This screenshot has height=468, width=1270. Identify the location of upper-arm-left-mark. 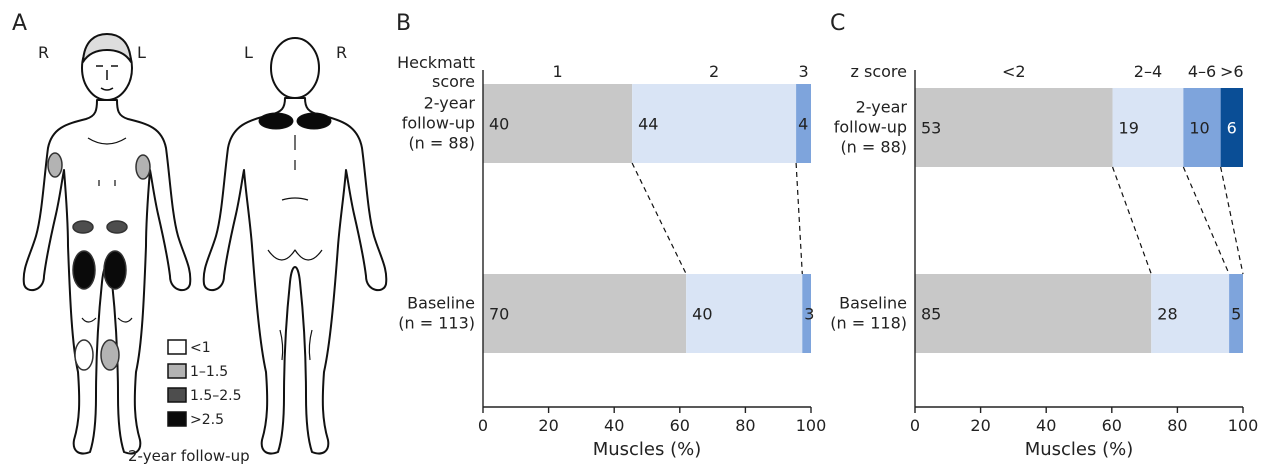
(143, 167).